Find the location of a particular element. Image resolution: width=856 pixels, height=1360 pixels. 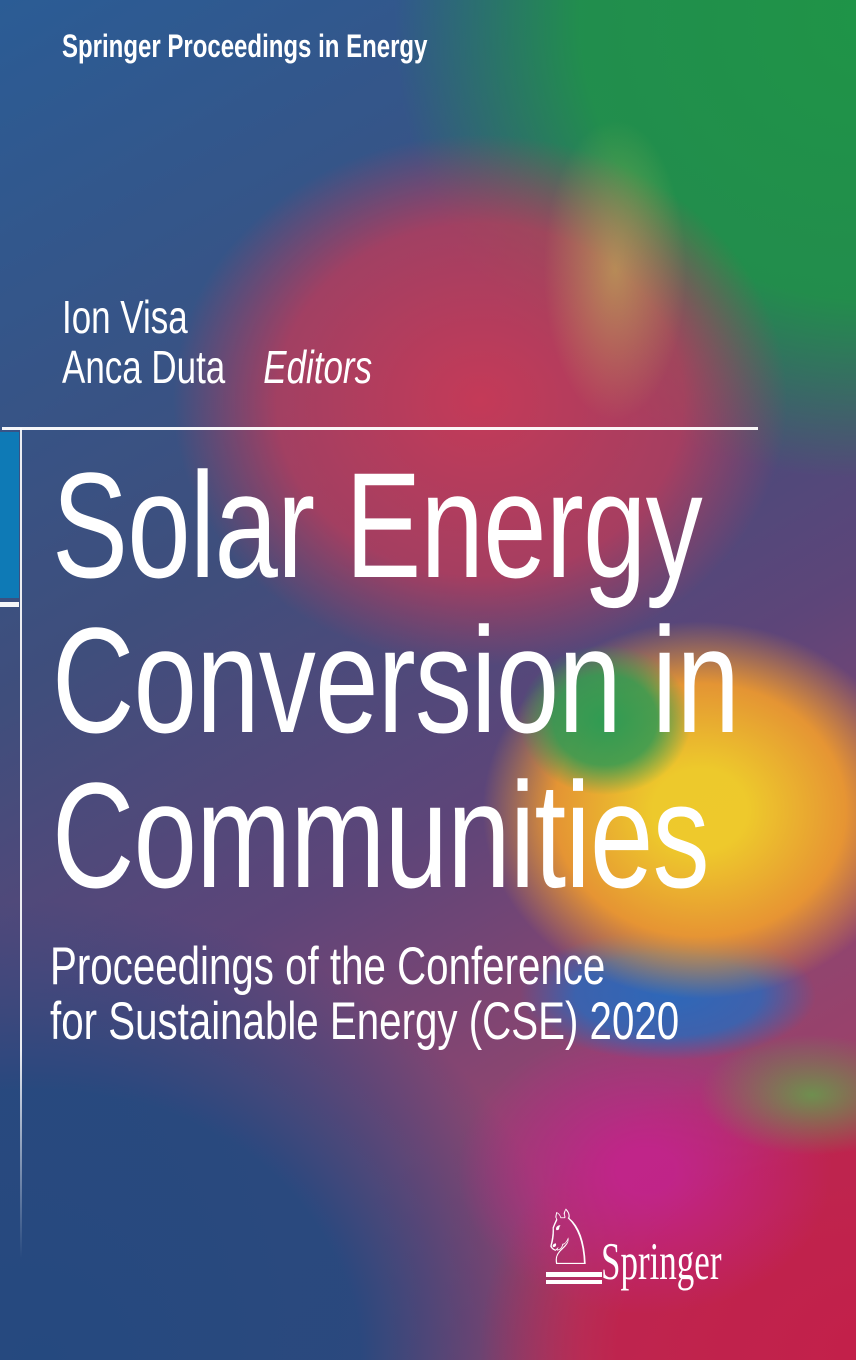

book-title-line-2: Conversion in is located at coordinates (396, 680).